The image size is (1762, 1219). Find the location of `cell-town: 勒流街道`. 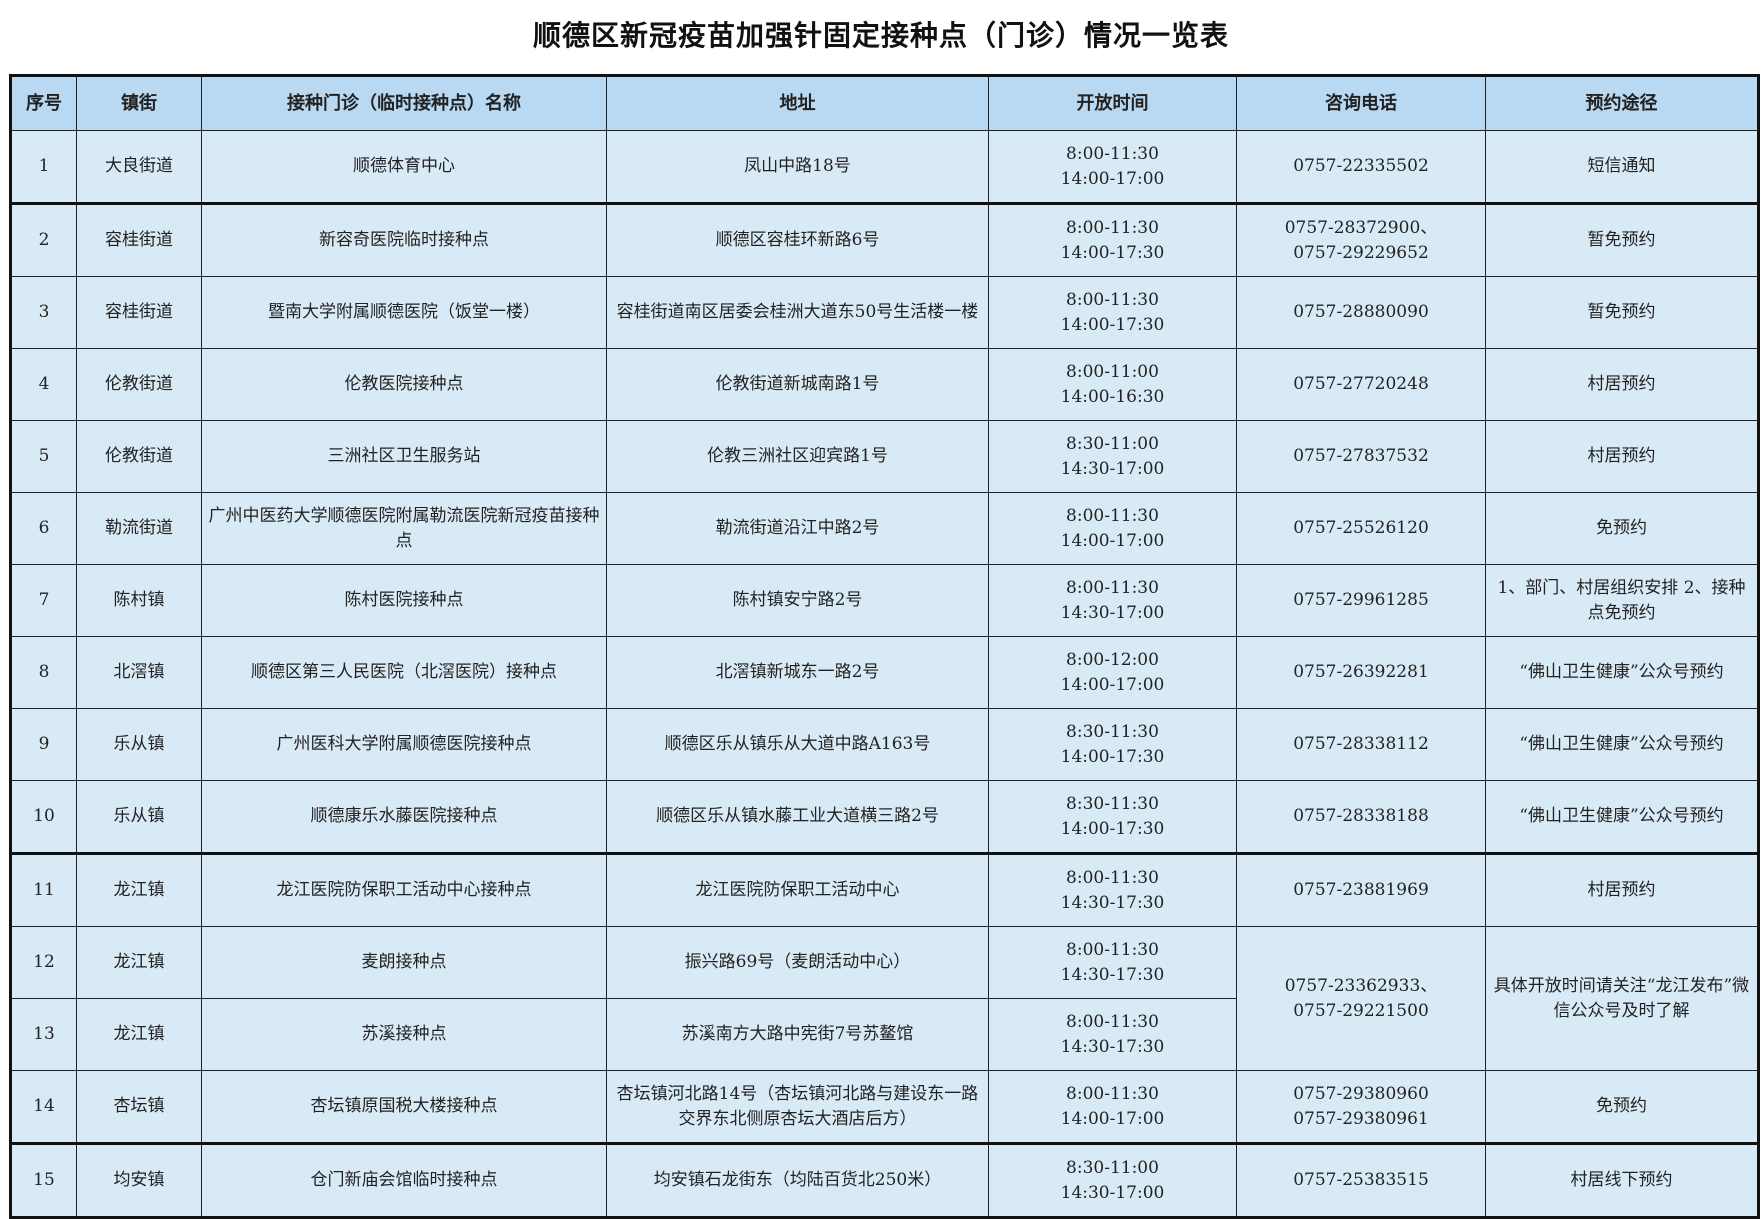

cell-town: 勒流街道 is located at coordinates (139, 528).